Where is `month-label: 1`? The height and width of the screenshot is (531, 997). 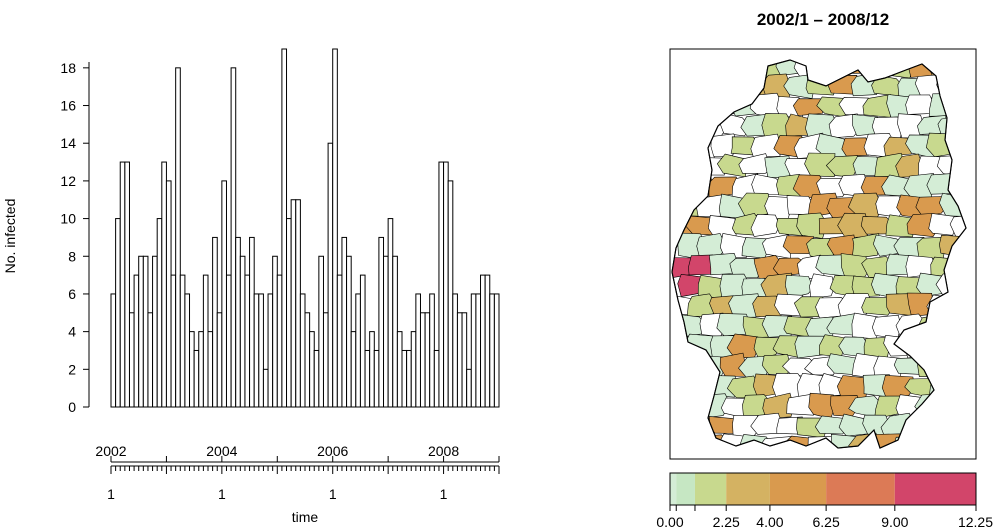 month-label: 1 is located at coordinates (444, 494).